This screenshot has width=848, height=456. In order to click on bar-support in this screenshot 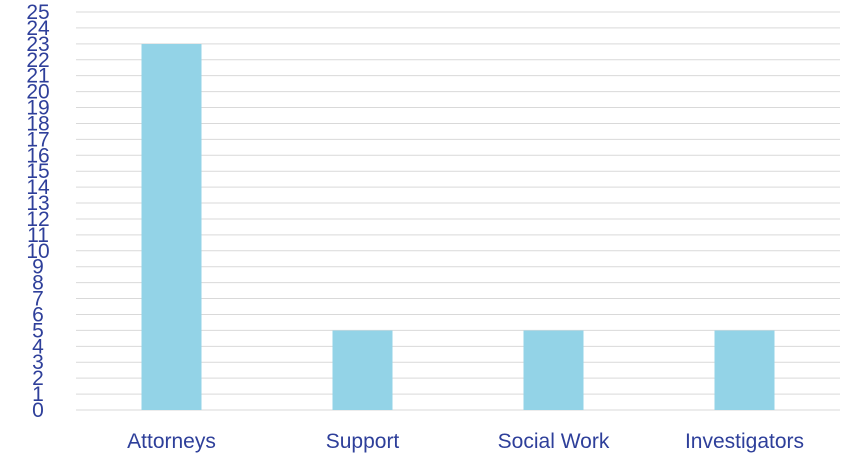, I will do `click(362, 370)`.